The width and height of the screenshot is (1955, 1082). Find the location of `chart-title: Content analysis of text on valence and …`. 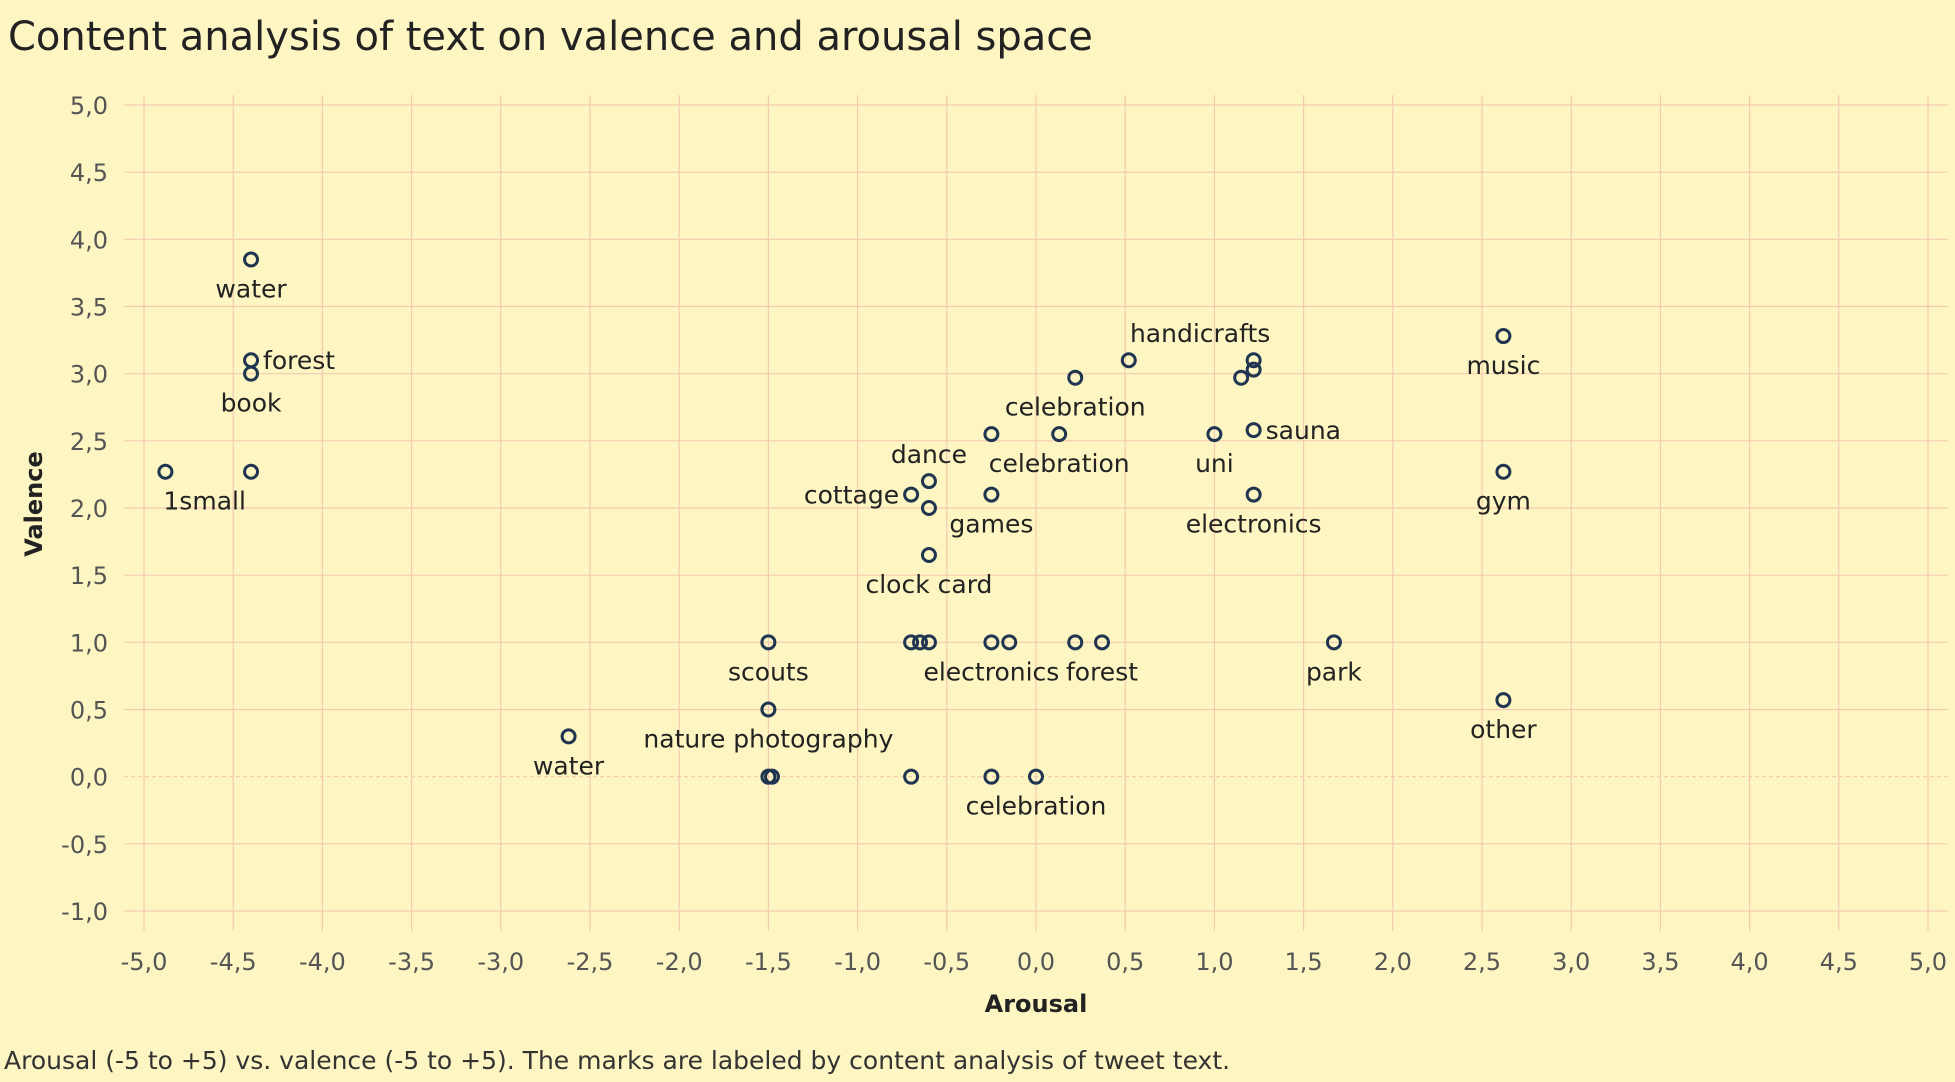

chart-title: Content analysis of text on valence and … is located at coordinates (550, 37).